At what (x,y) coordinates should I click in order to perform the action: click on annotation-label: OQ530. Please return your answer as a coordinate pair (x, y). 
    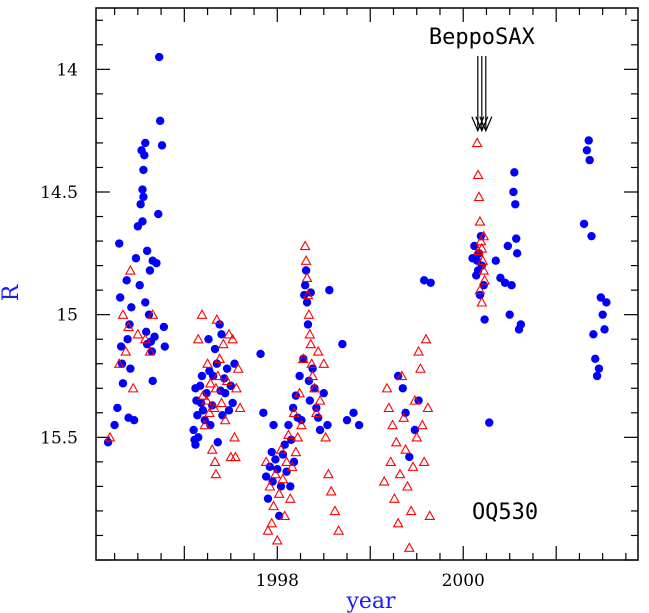
    Looking at the image, I should click on (505, 512).